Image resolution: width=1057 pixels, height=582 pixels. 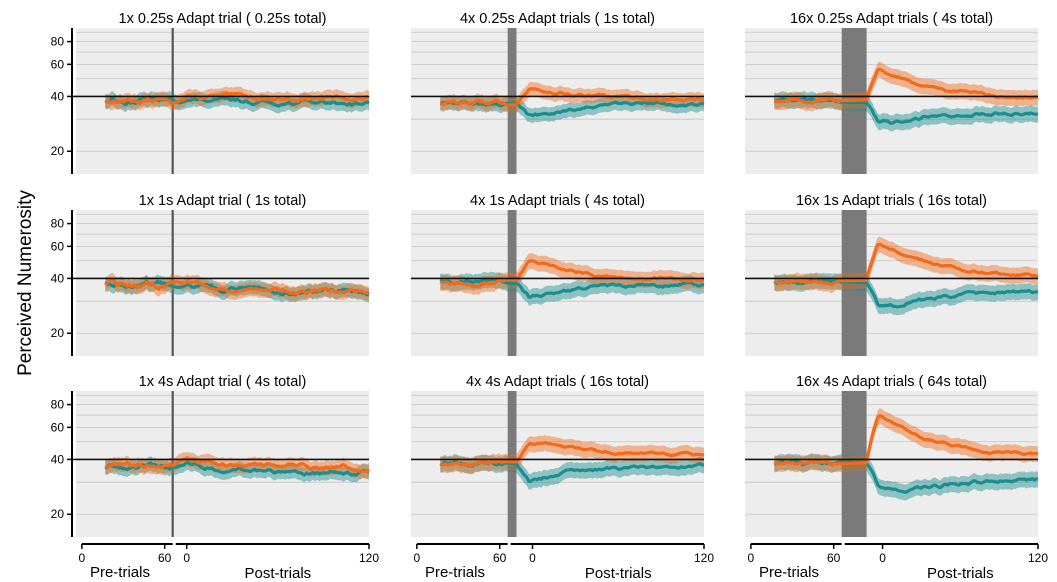 I want to click on panel-title: 1x 1s Adapt trial ( 1s total), so click(x=223, y=201).